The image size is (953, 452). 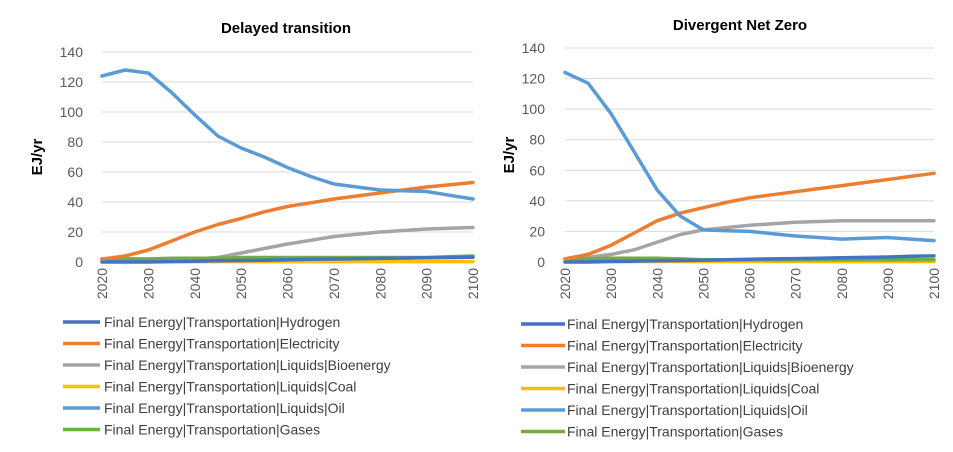 What do you see at coordinates (286, 28) in the screenshot?
I see `chart-title: Delayed transition` at bounding box center [286, 28].